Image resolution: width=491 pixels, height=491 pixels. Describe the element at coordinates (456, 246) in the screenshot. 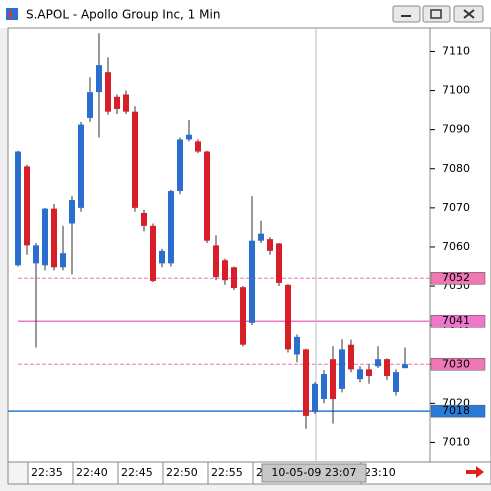

I see `y-tick-label: 7060` at that location.